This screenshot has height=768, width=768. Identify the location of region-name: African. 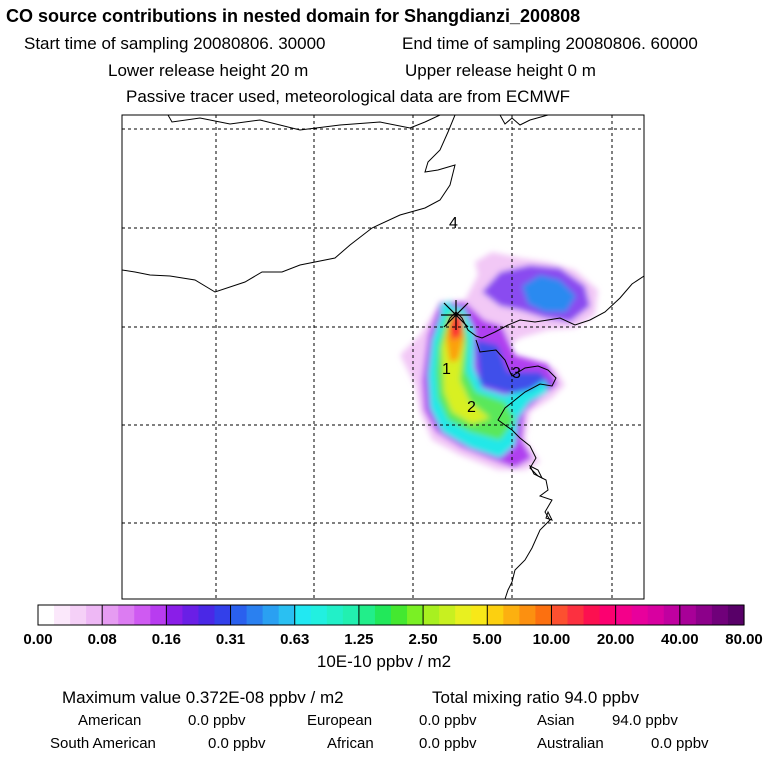
(350, 743).